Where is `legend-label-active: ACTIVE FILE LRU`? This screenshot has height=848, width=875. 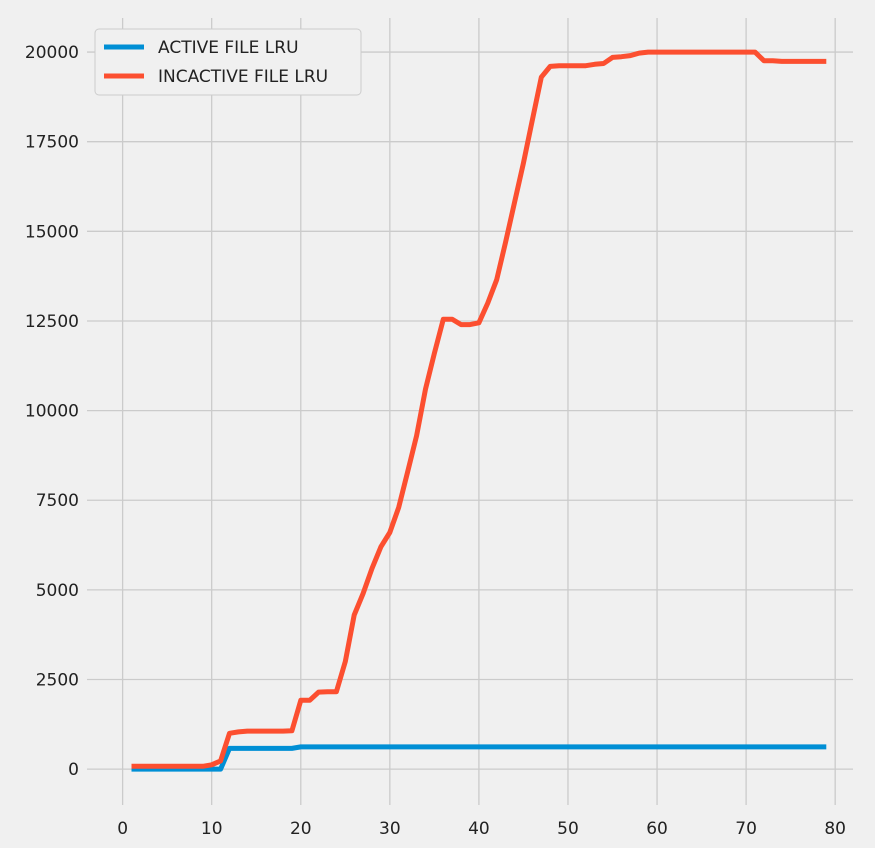
legend-label-active: ACTIVE FILE LRU is located at coordinates (228, 48).